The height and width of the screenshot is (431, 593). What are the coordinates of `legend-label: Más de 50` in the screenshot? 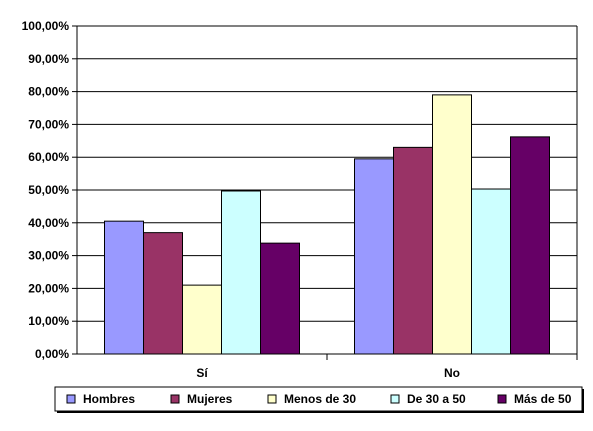 It's located at (543, 399).